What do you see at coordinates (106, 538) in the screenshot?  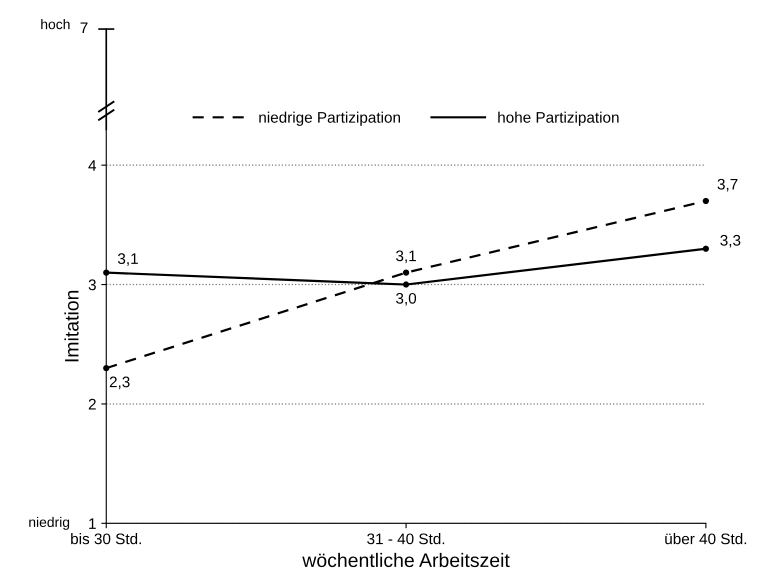 I see `x-tick-label: bis 30 Std.` at bounding box center [106, 538].